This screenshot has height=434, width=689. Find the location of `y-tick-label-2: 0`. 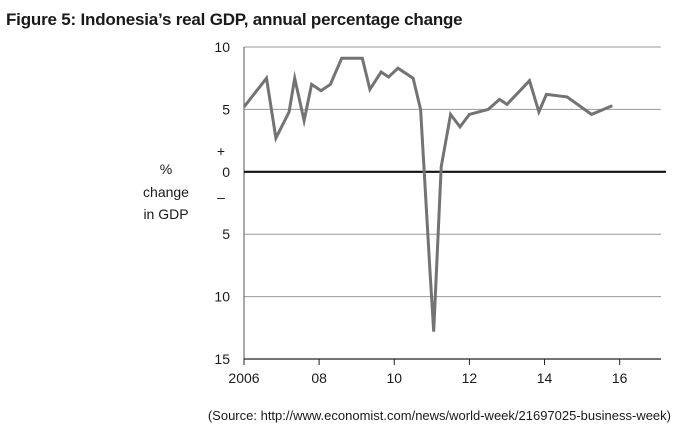

y-tick-label-2: 0 is located at coordinates (226, 172).